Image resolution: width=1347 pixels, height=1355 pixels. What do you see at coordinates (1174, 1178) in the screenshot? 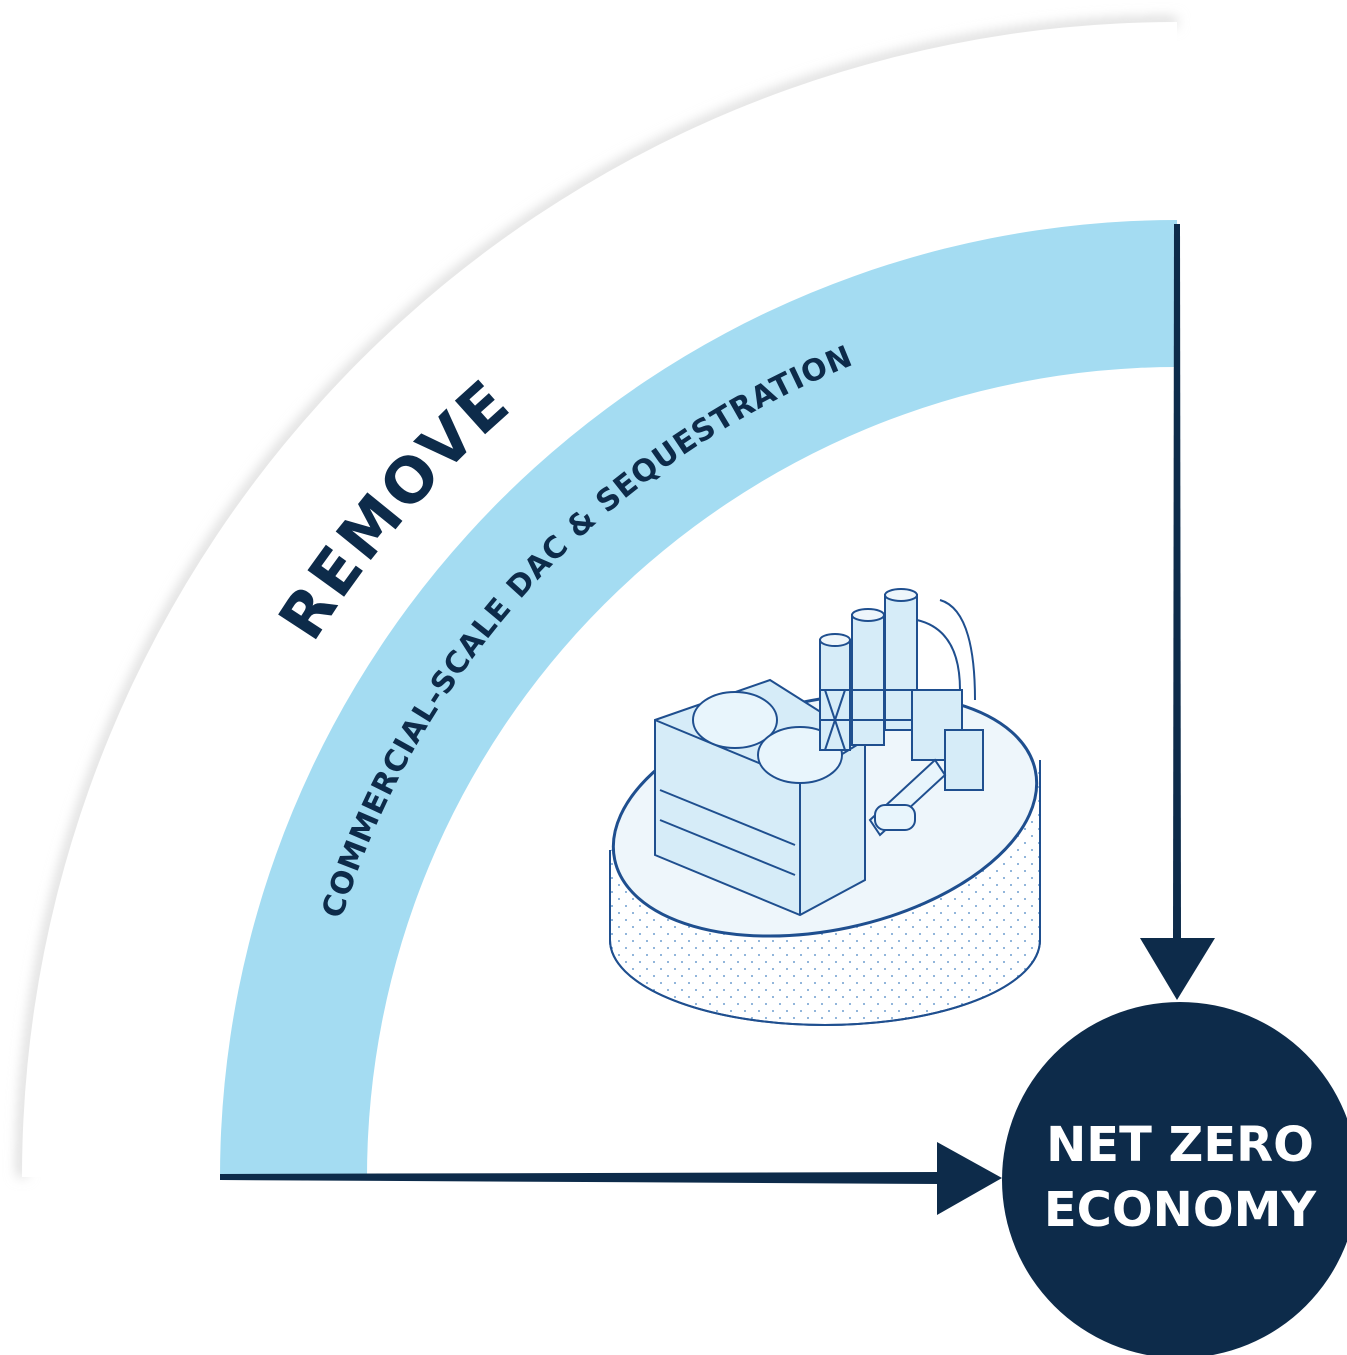
I see `target-circle` at bounding box center [1174, 1178].